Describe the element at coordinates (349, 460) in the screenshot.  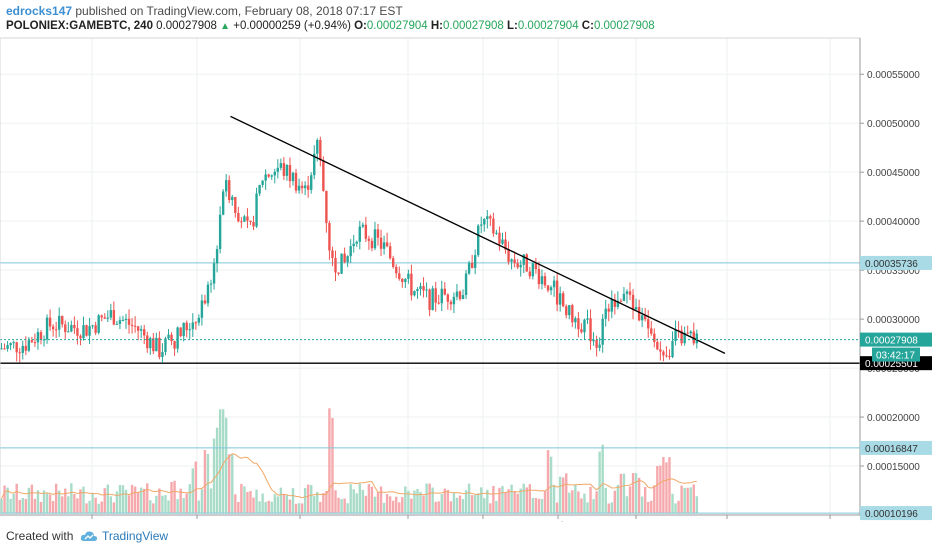
I see `volume-bars` at that location.